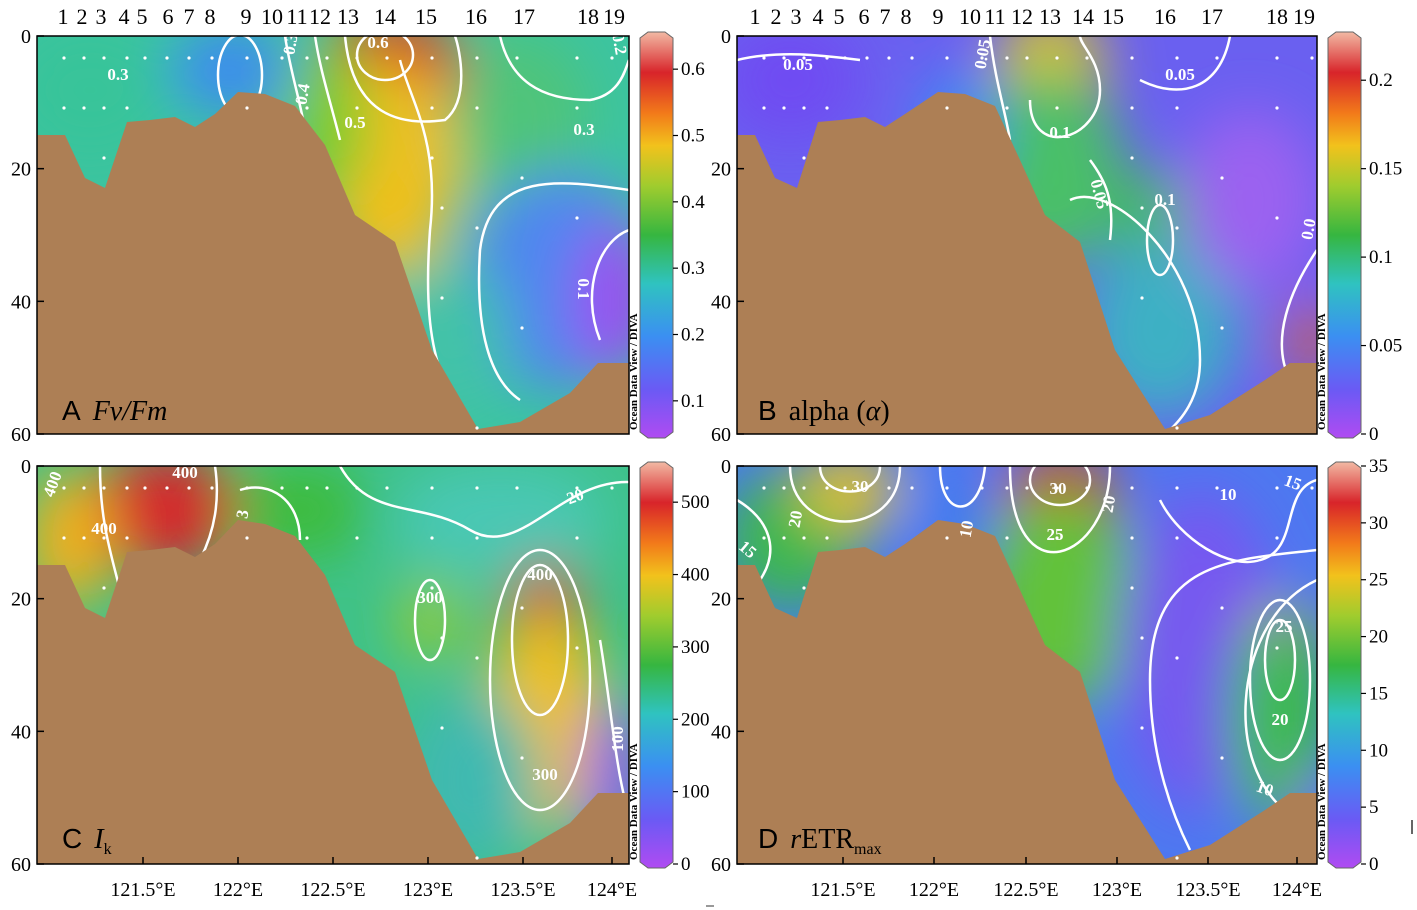 This screenshot has width=1417, height=910. Describe the element at coordinates (983, 54) in the screenshot. I see `contour-label: 0.05` at that location.